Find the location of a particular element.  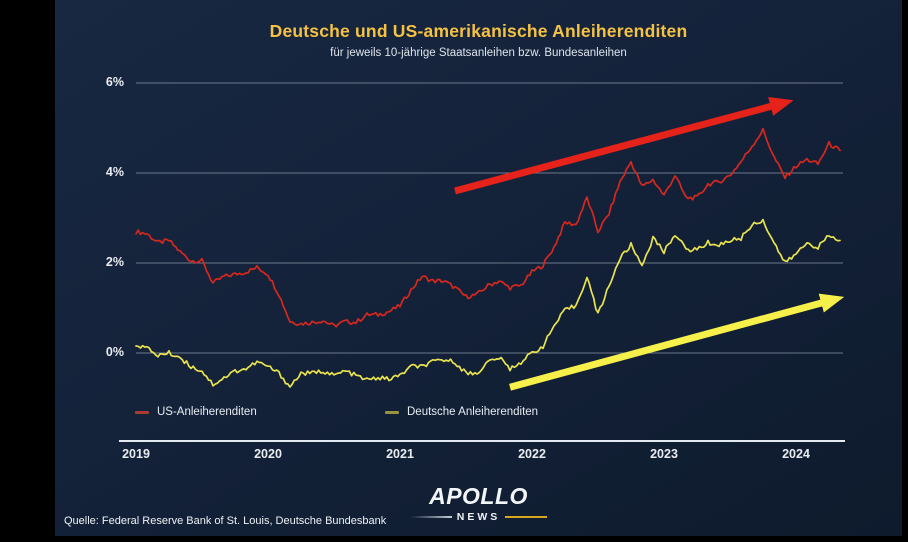

logo-line-right is located at coordinates (526, 517).